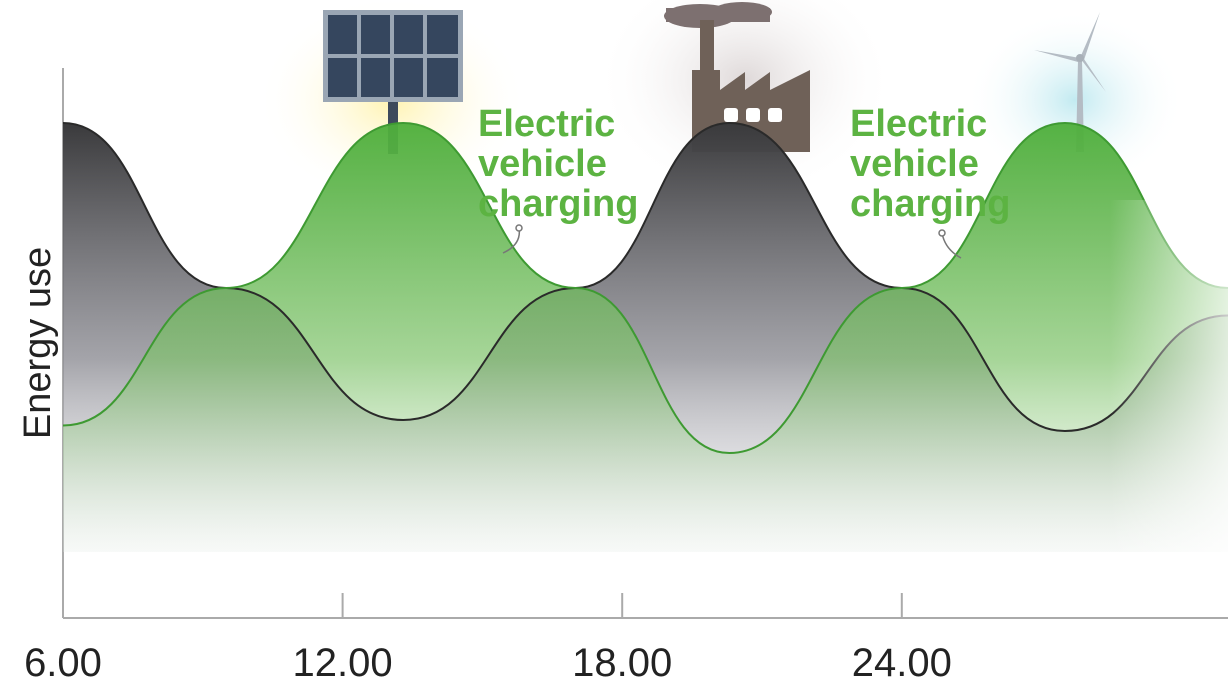 This screenshot has width=1228, height=684. I want to click on annotation-2-line-1: Electric, so click(918, 124).